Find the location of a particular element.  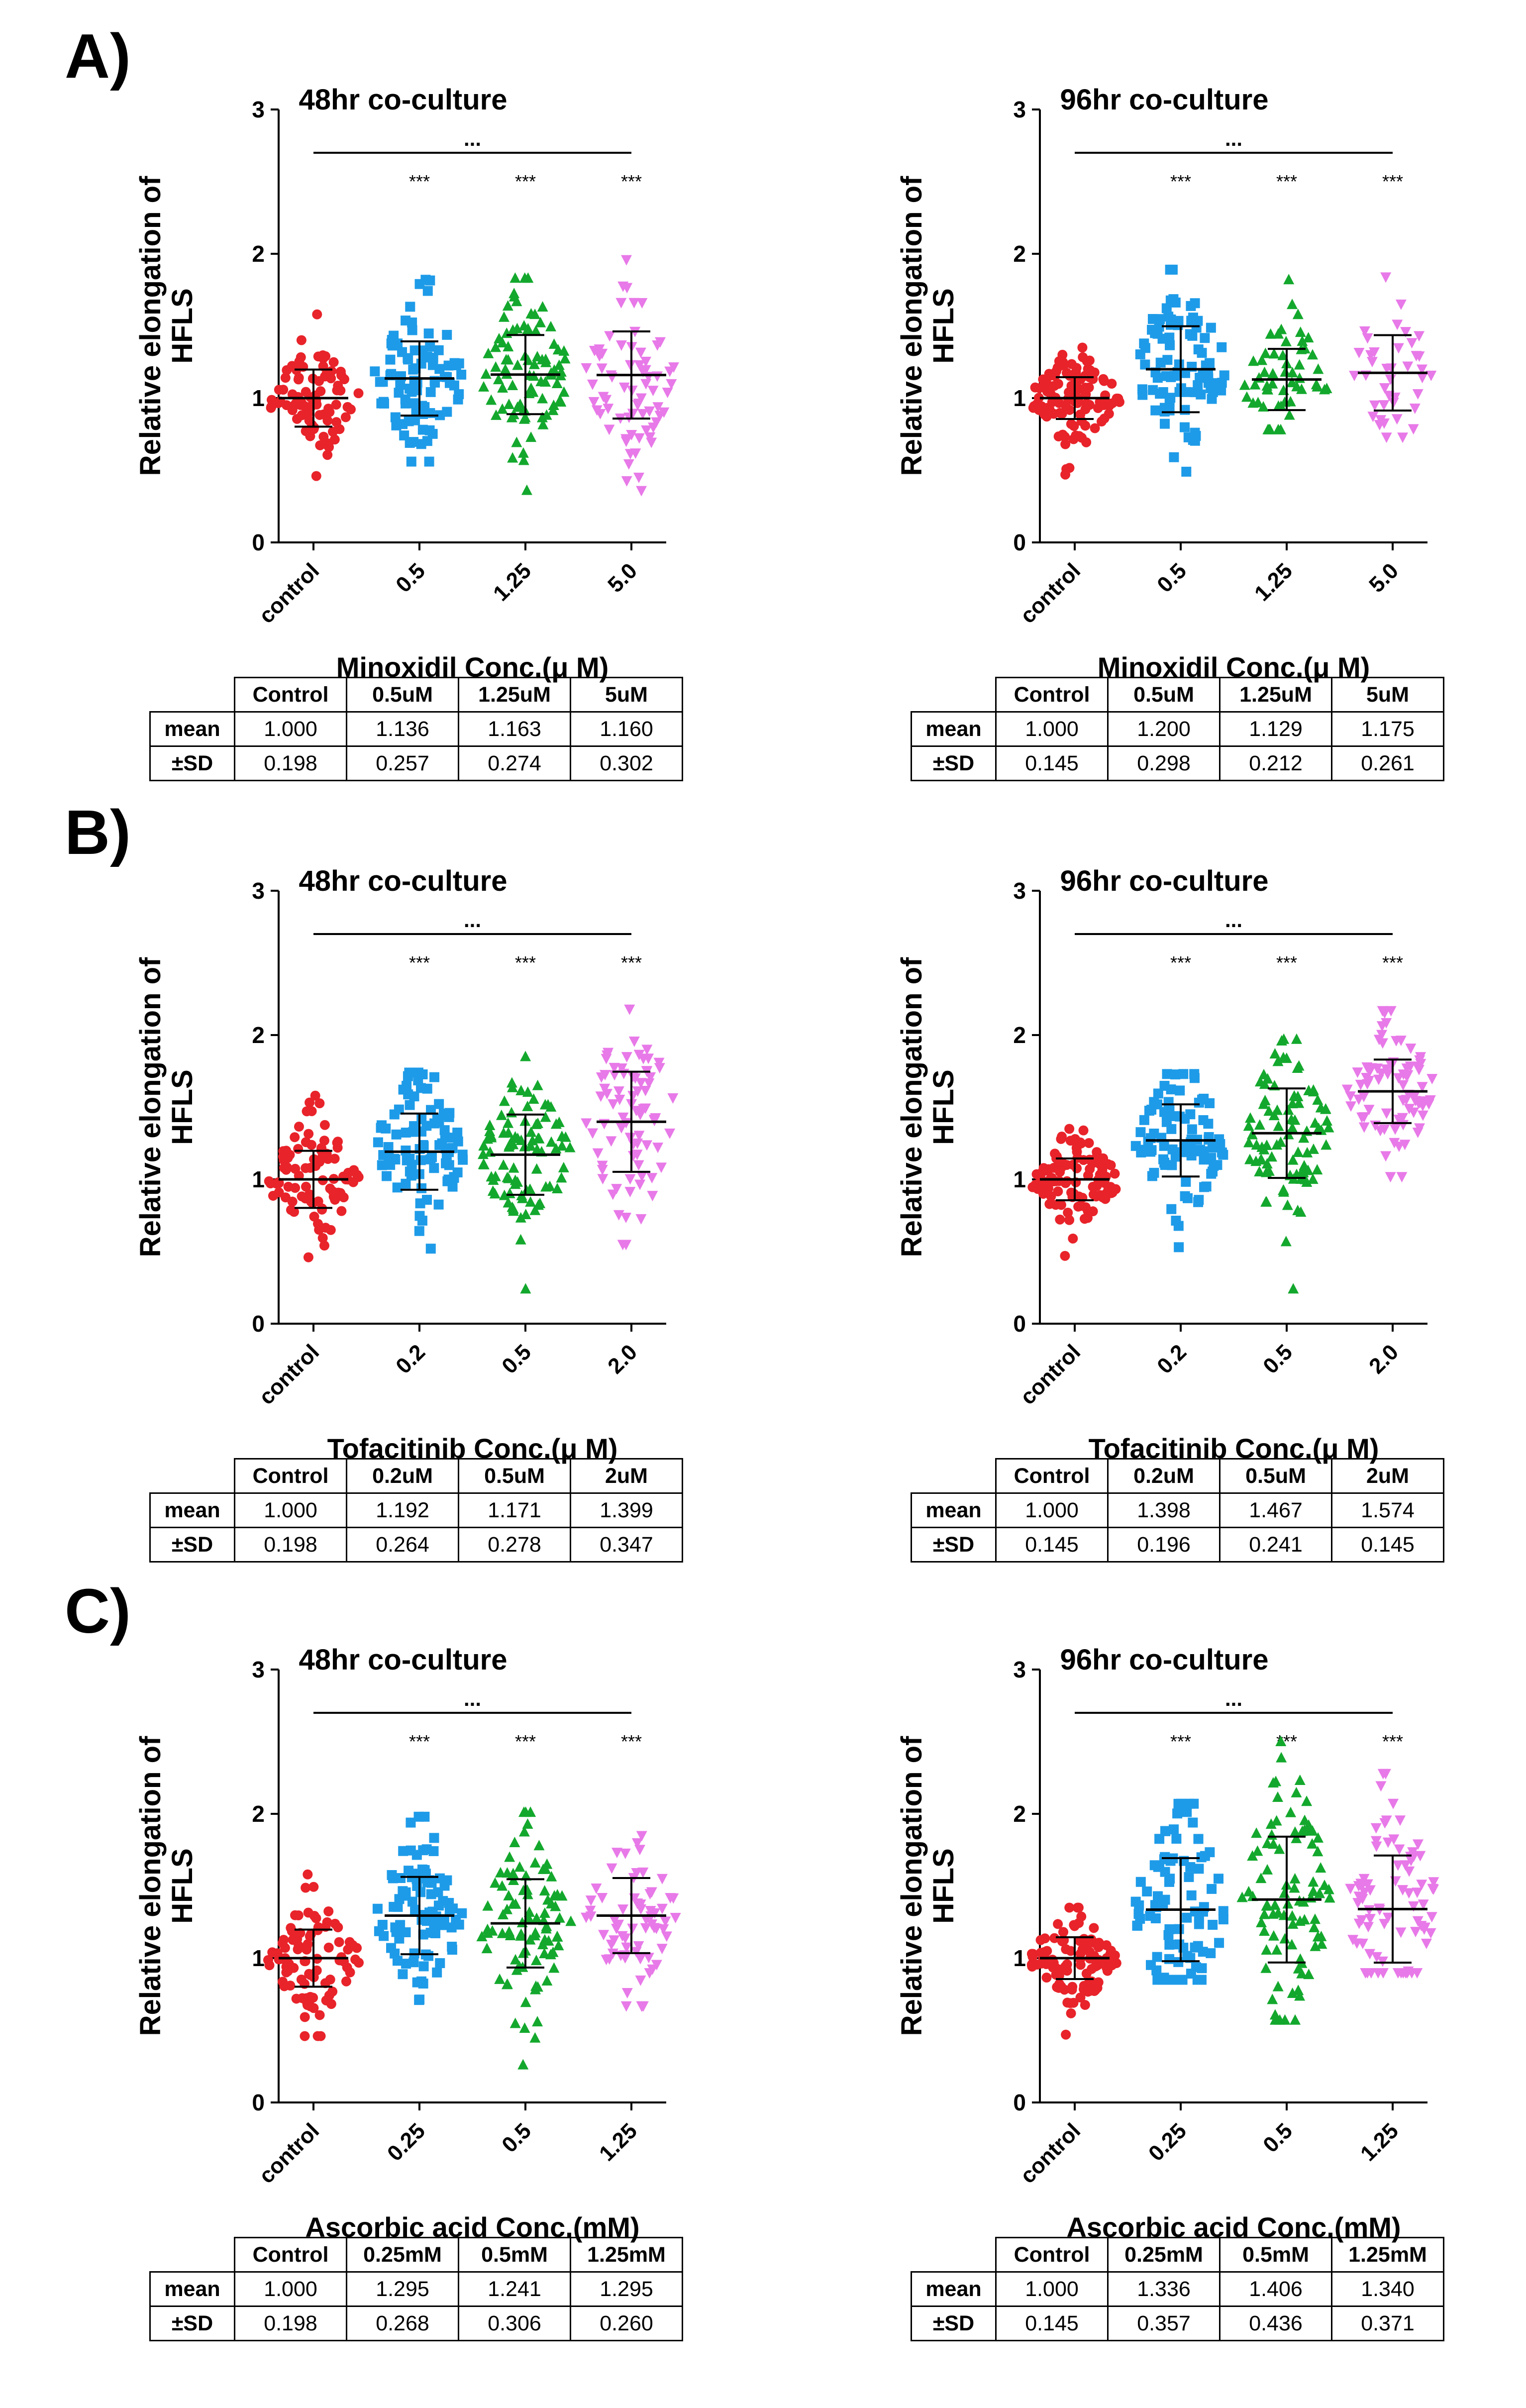

table-corner is located at coordinates (192, 2255).